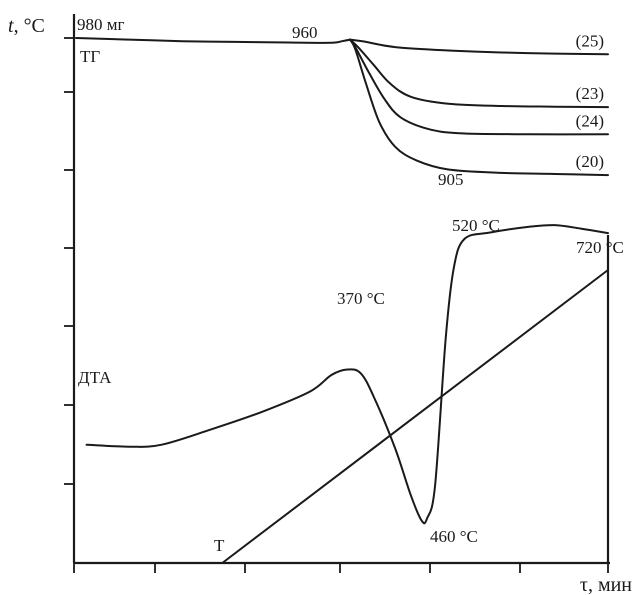  Describe the element at coordinates (451, 179) in the screenshot. I see `tg-min-label: 905` at that location.